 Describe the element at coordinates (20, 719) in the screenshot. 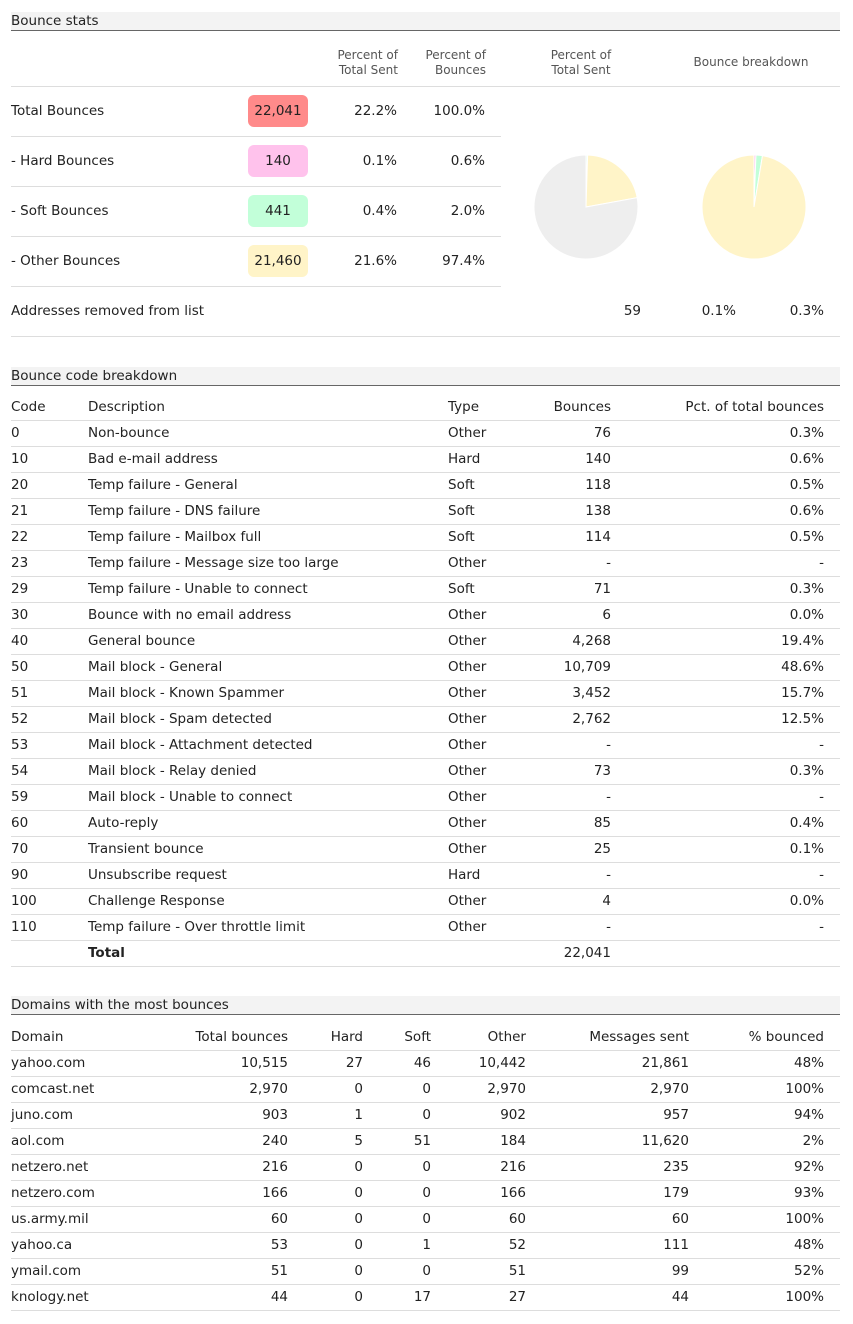

I see `code-cell: 52` at that location.